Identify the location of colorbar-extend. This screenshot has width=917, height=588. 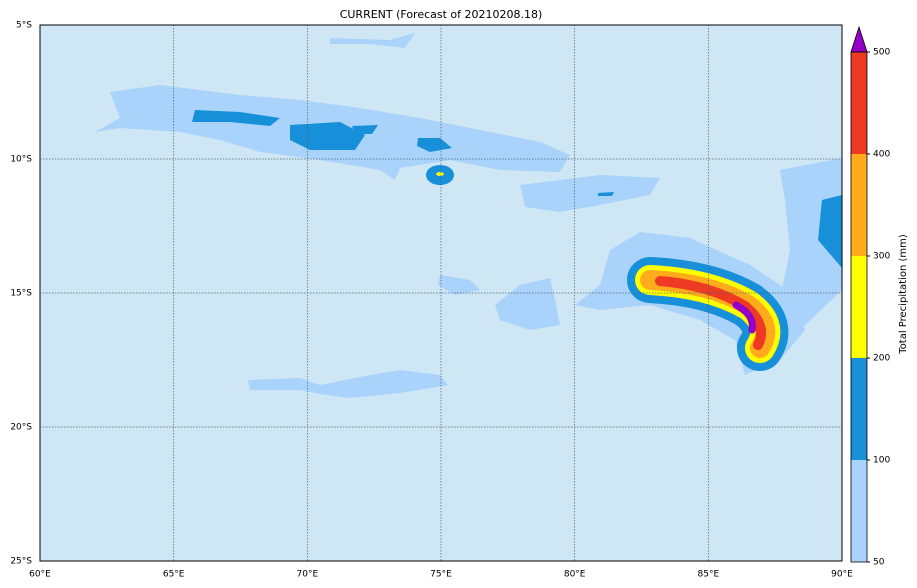
(859, 39).